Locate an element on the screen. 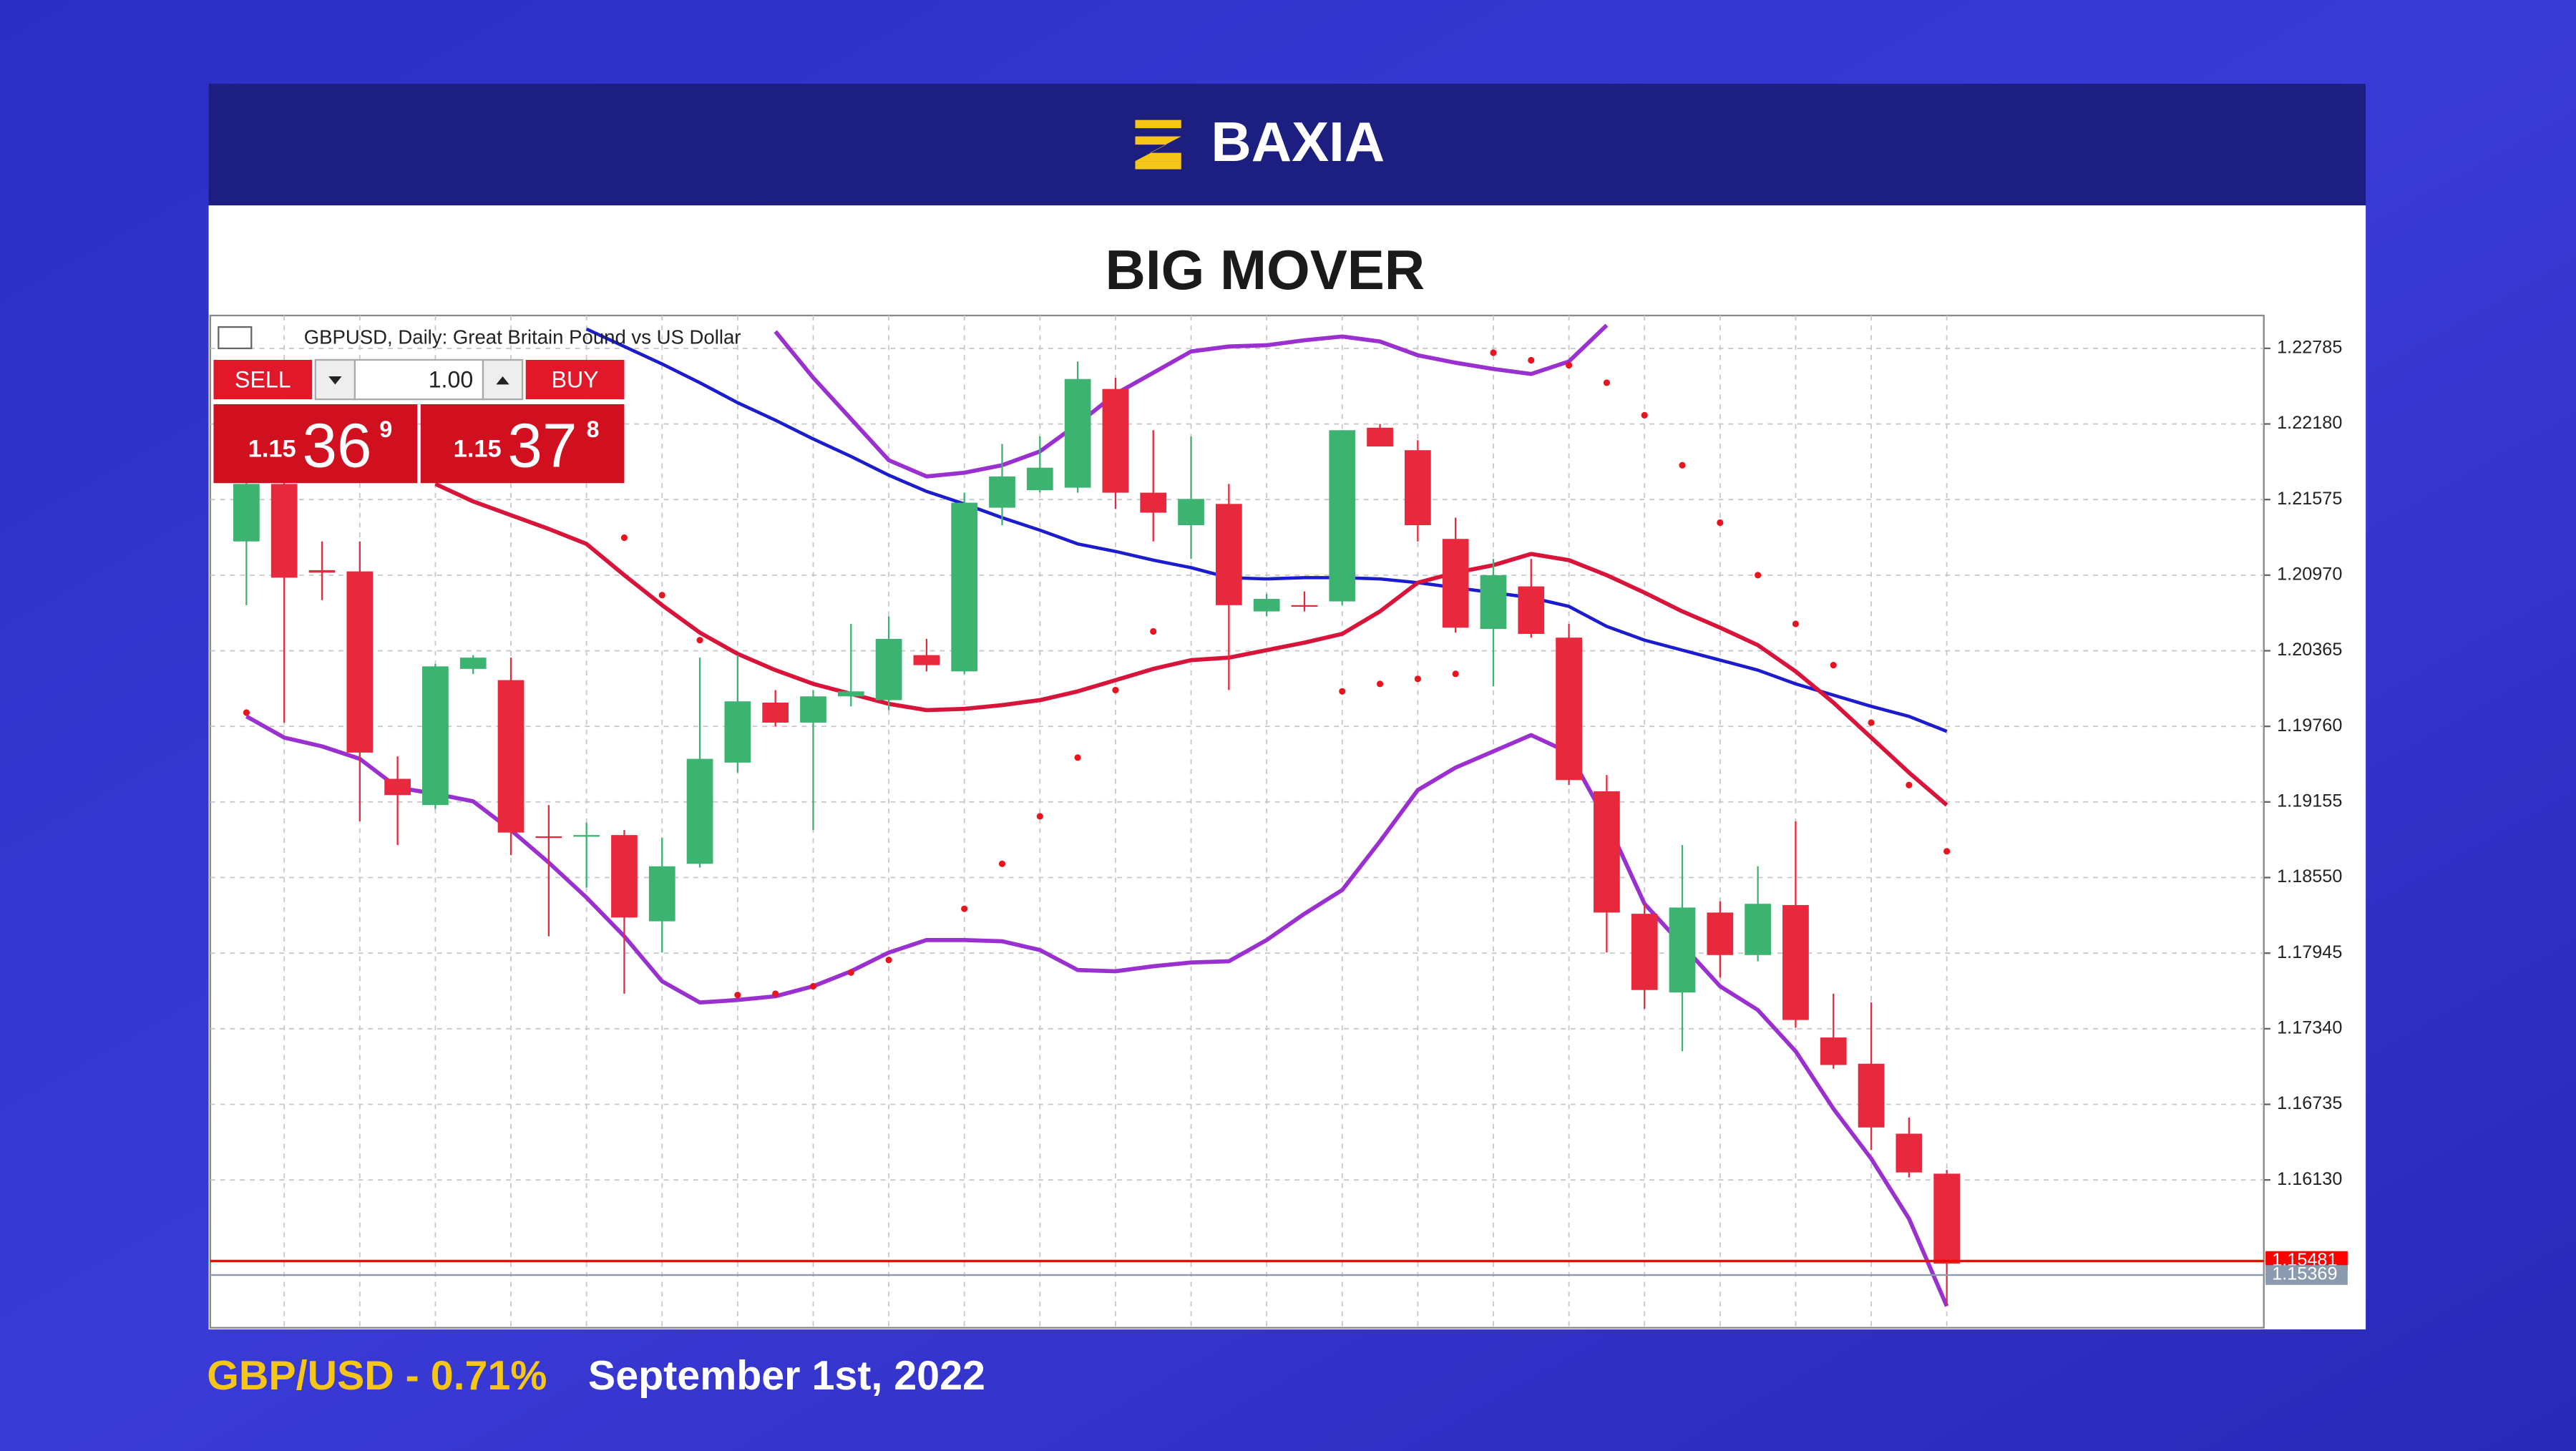  y-tick-label: 1.17340 is located at coordinates (2309, 1027).